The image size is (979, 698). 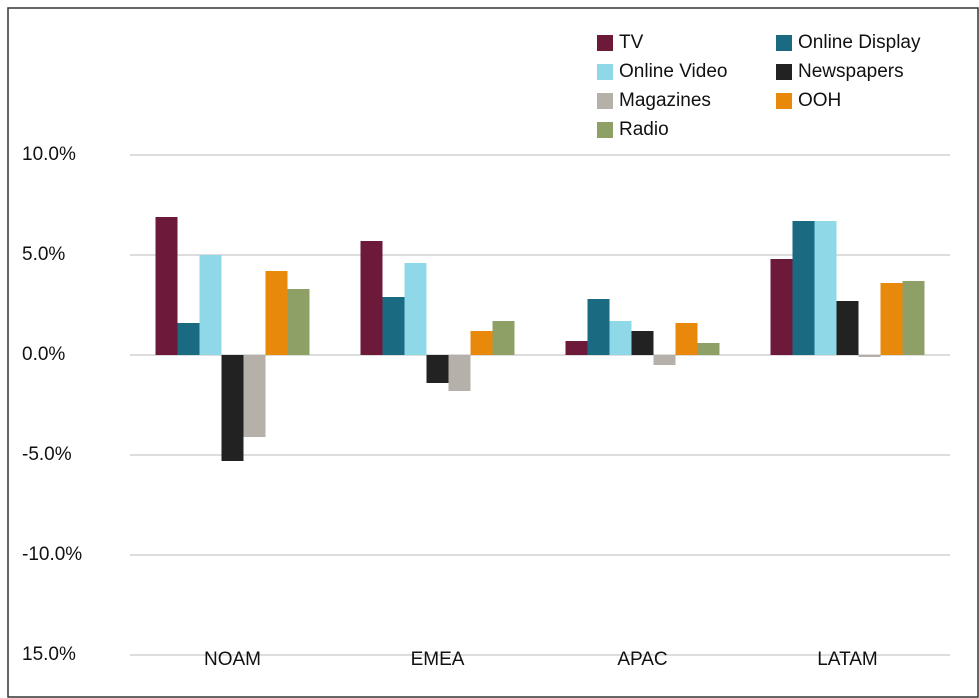 What do you see at coordinates (47, 454) in the screenshot?
I see `y-tick-label: -5.0%` at bounding box center [47, 454].